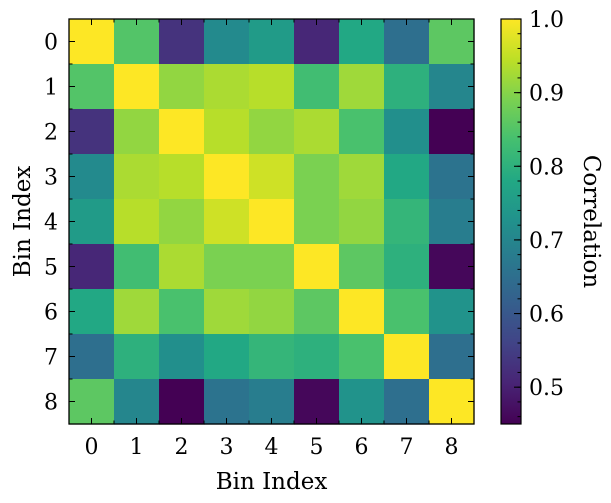  What do you see at coordinates (452, 222) in the screenshot?
I see `heatmap-cell-r4-c8` at bounding box center [452, 222].